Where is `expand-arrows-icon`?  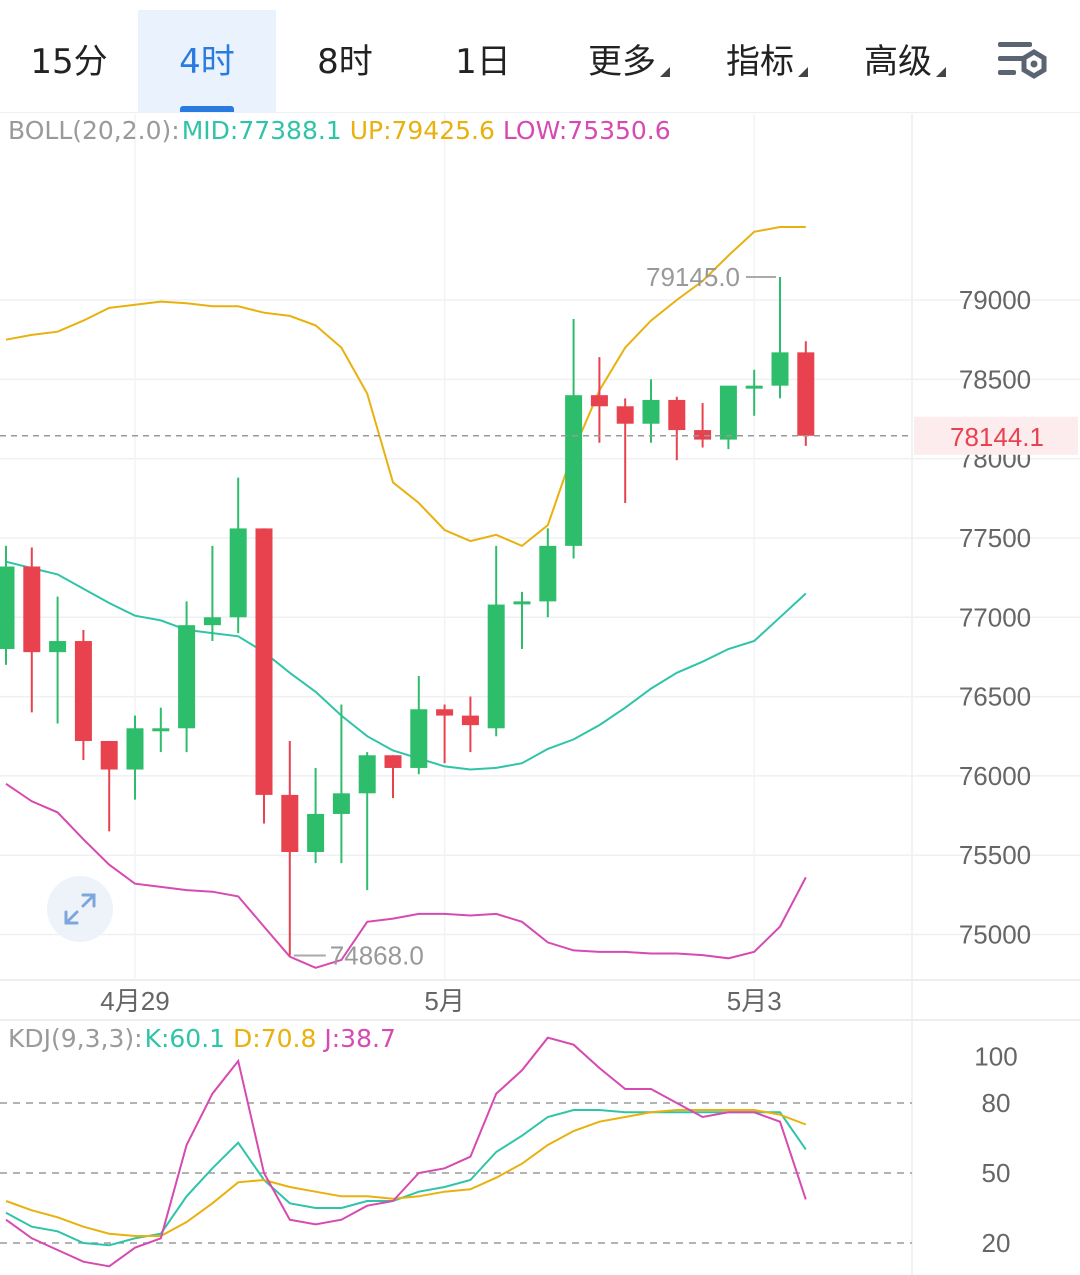
expand-arrows-icon is located at coordinates (80, 909).